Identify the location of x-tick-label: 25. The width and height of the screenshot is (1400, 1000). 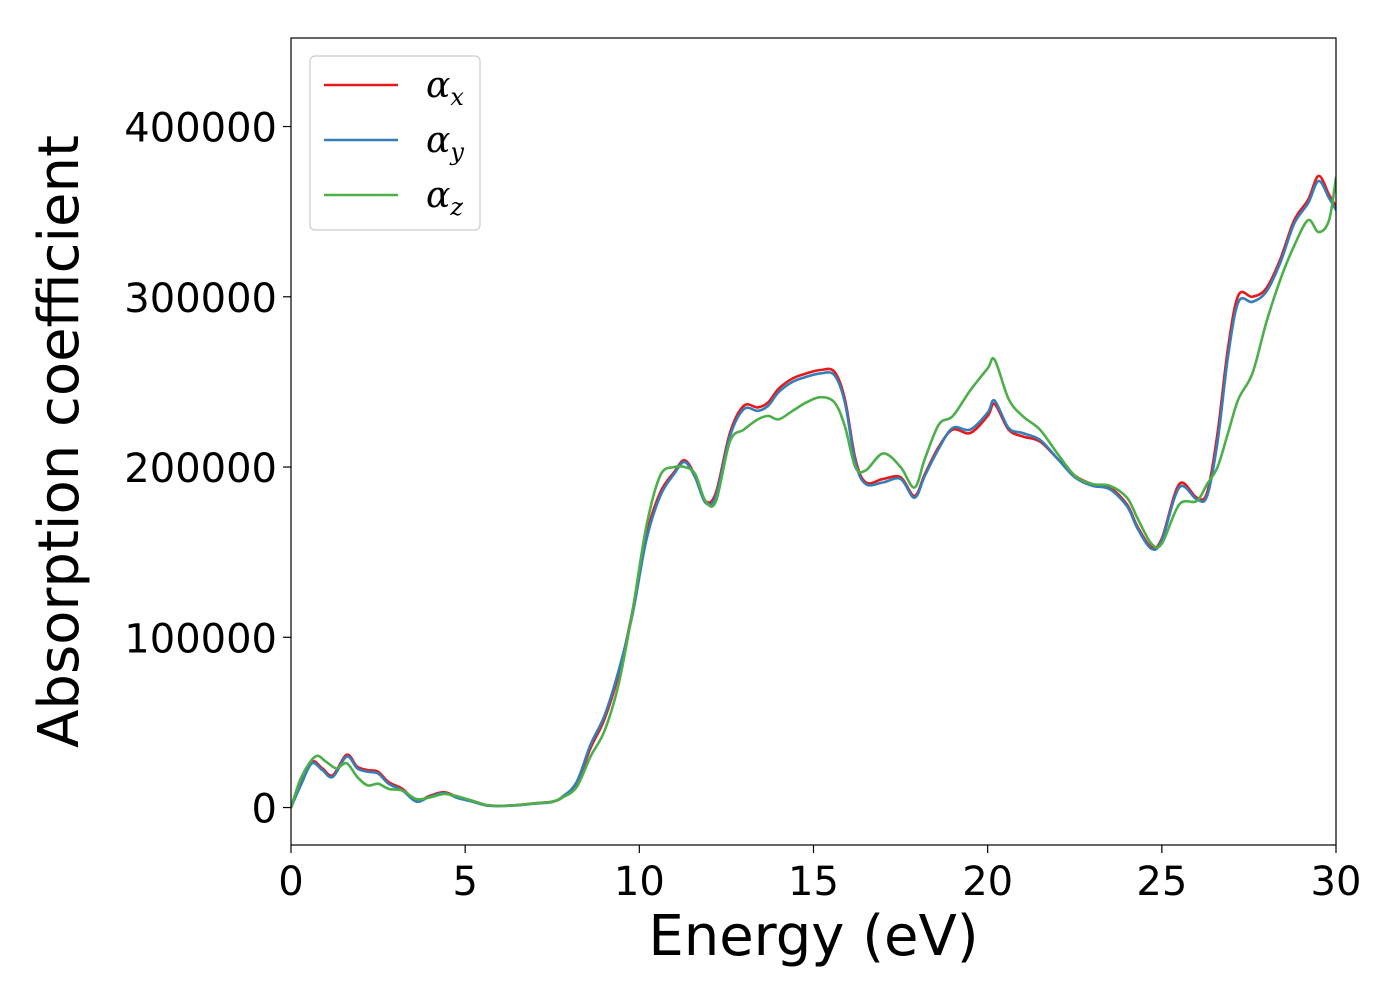
(1161, 882).